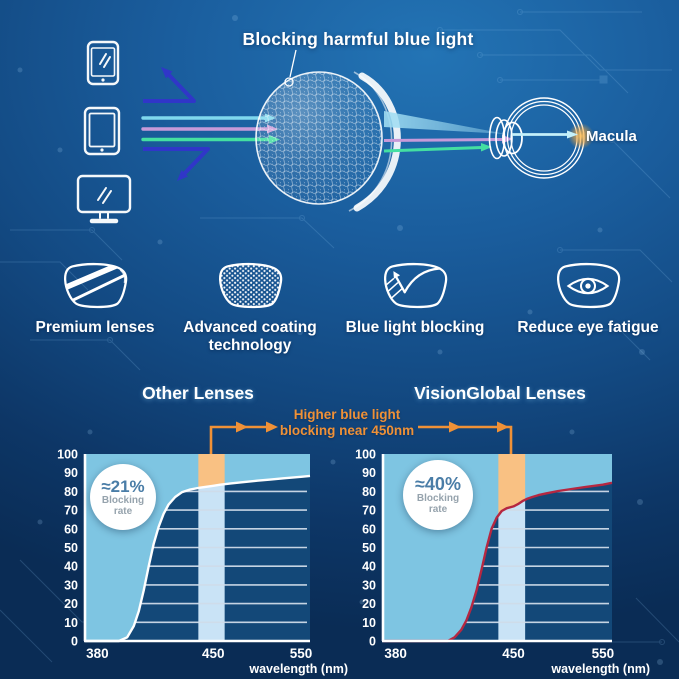 The width and height of the screenshot is (679, 679). What do you see at coordinates (102, 131) in the screenshot?
I see `tablet-icon` at bounding box center [102, 131].